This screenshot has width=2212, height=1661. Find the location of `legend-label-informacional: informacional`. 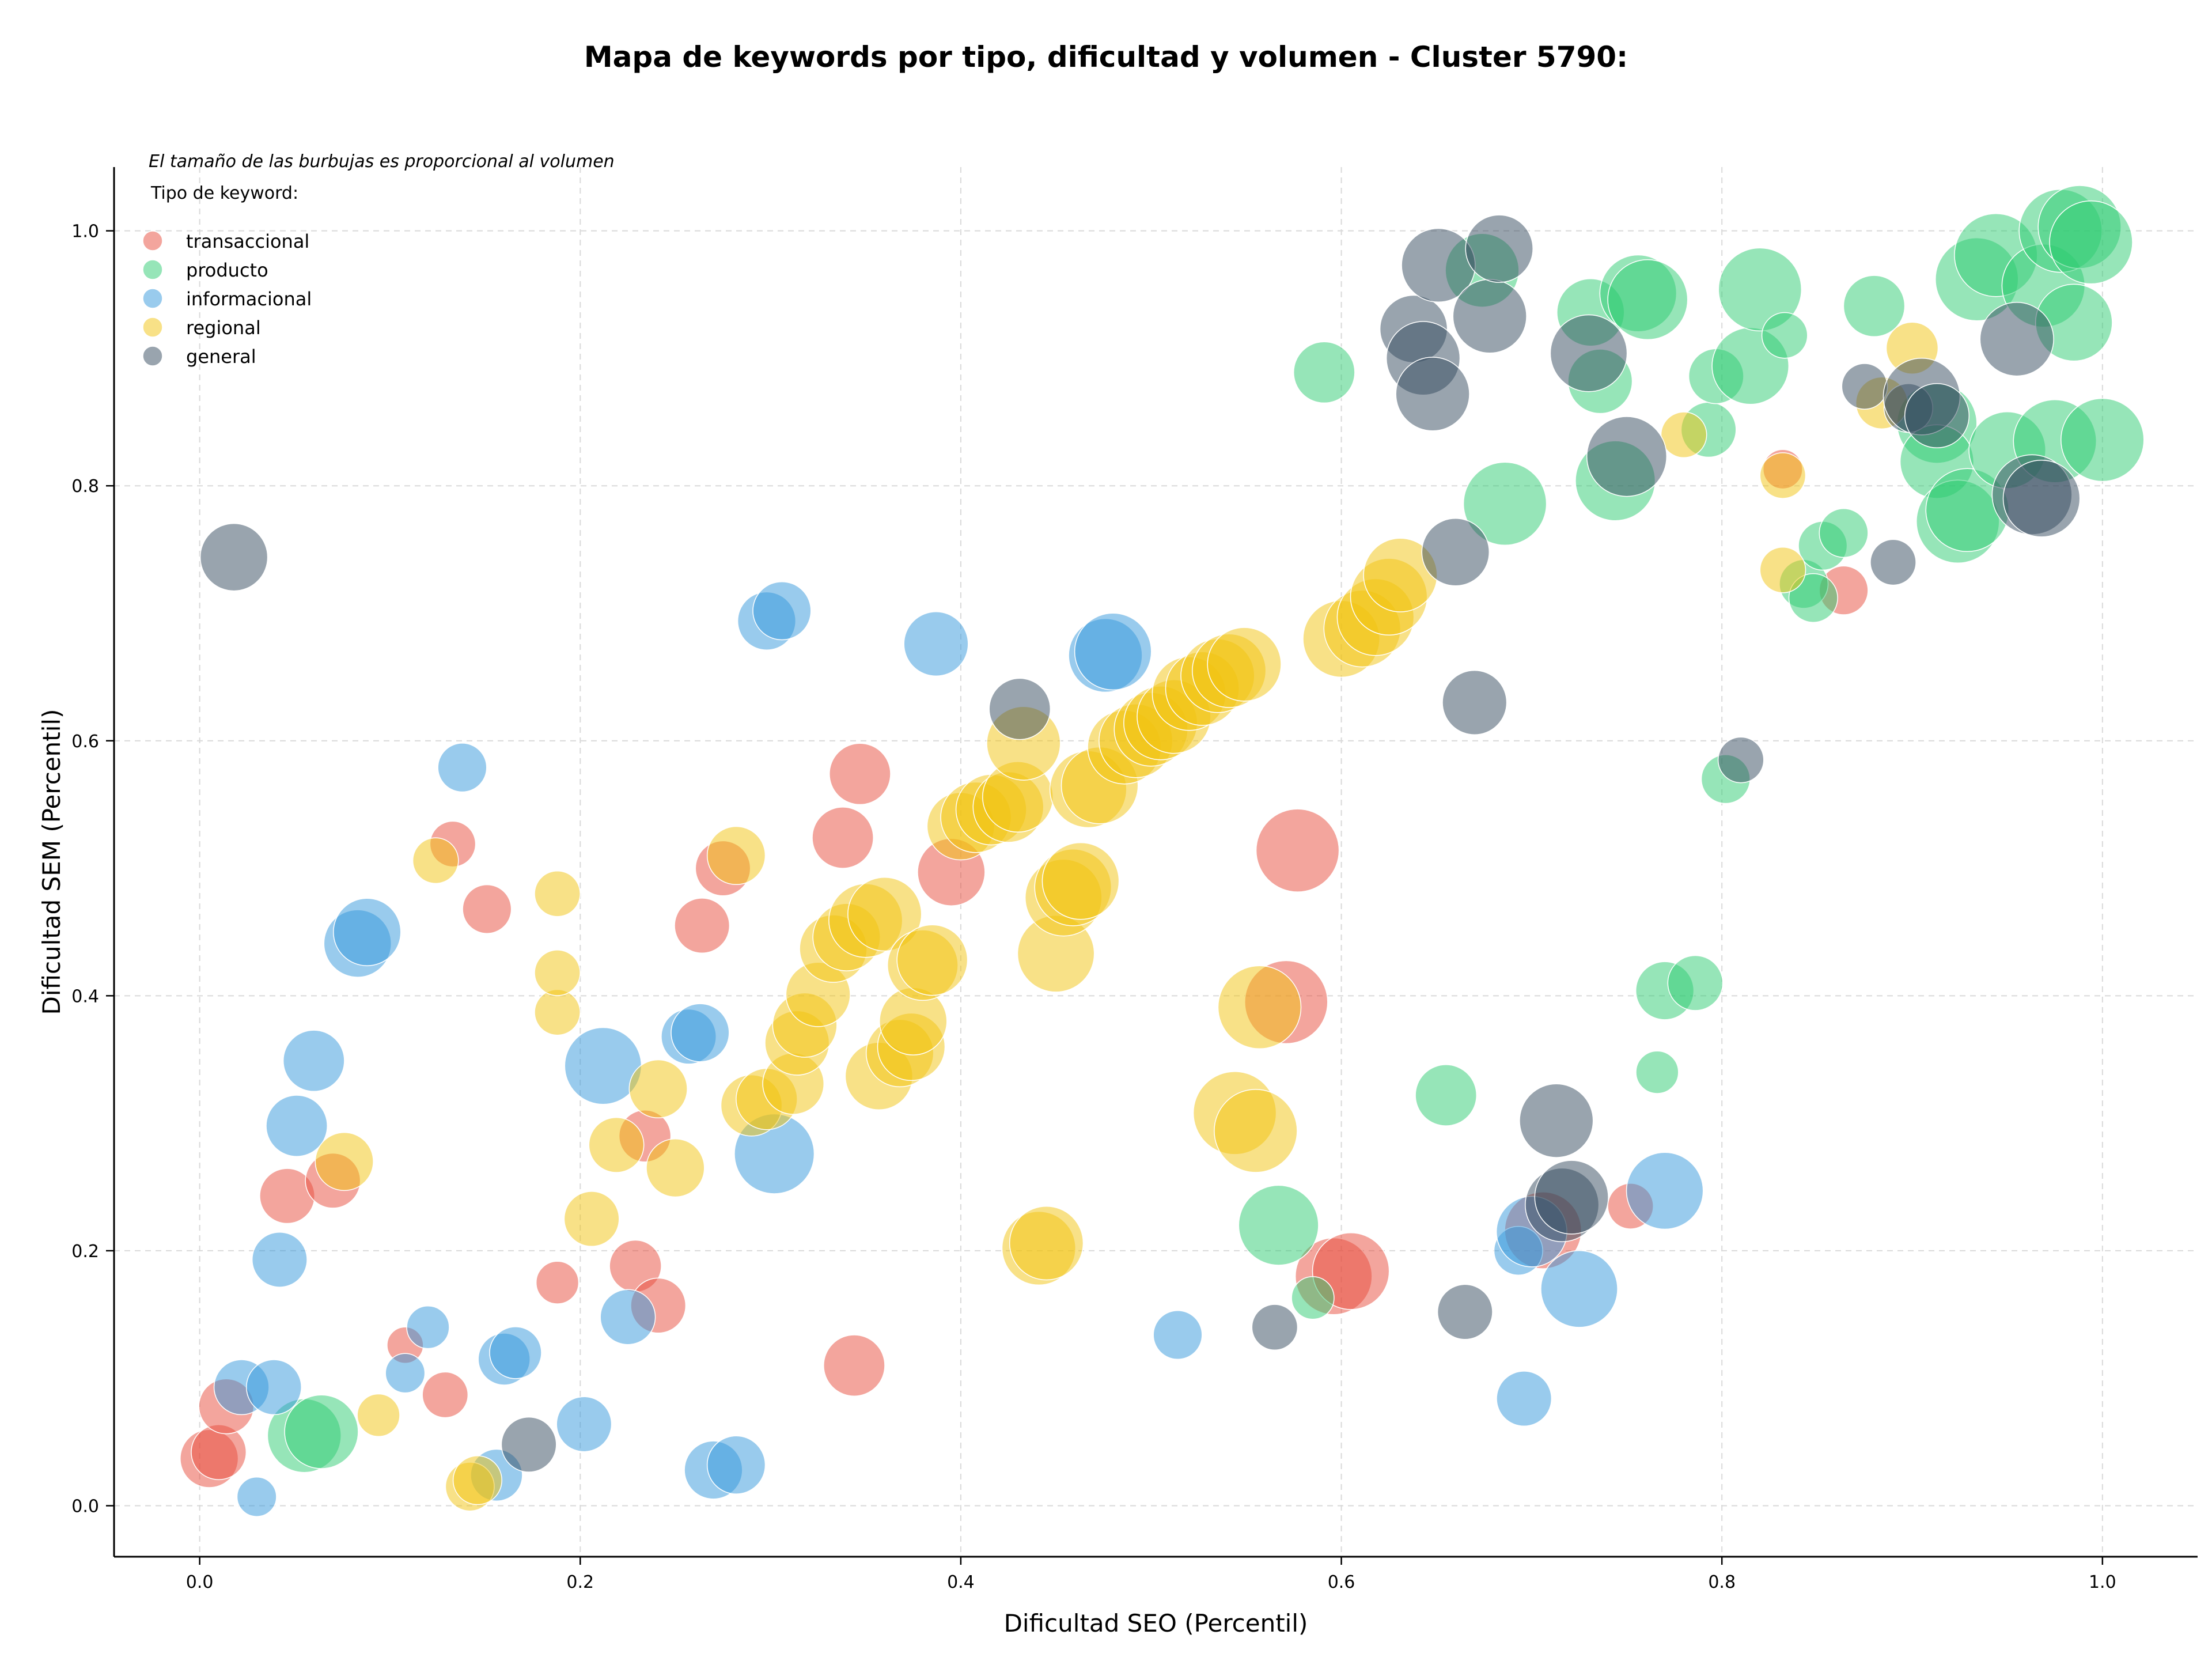

legend-label-informacional: informacional is located at coordinates (249, 299).